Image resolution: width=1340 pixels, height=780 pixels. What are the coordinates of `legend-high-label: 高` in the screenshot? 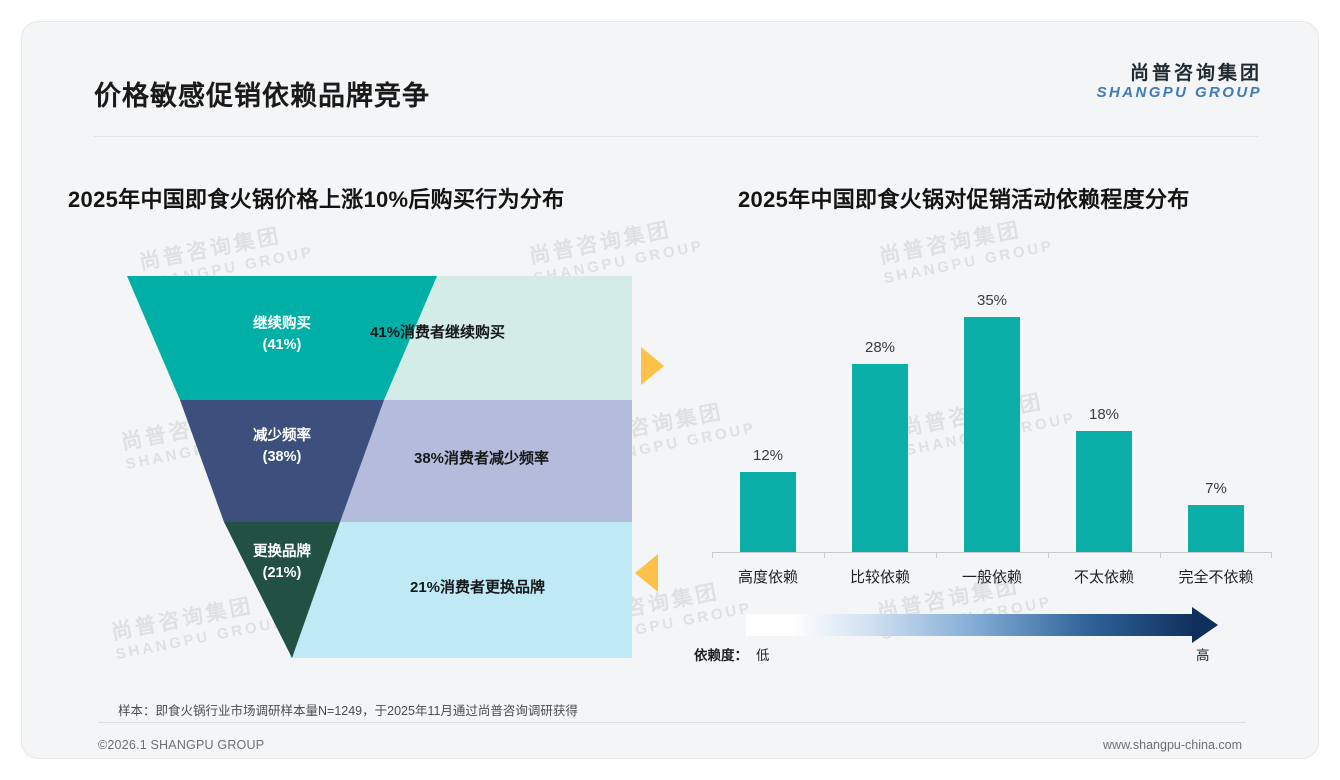 It's located at (1203, 655).